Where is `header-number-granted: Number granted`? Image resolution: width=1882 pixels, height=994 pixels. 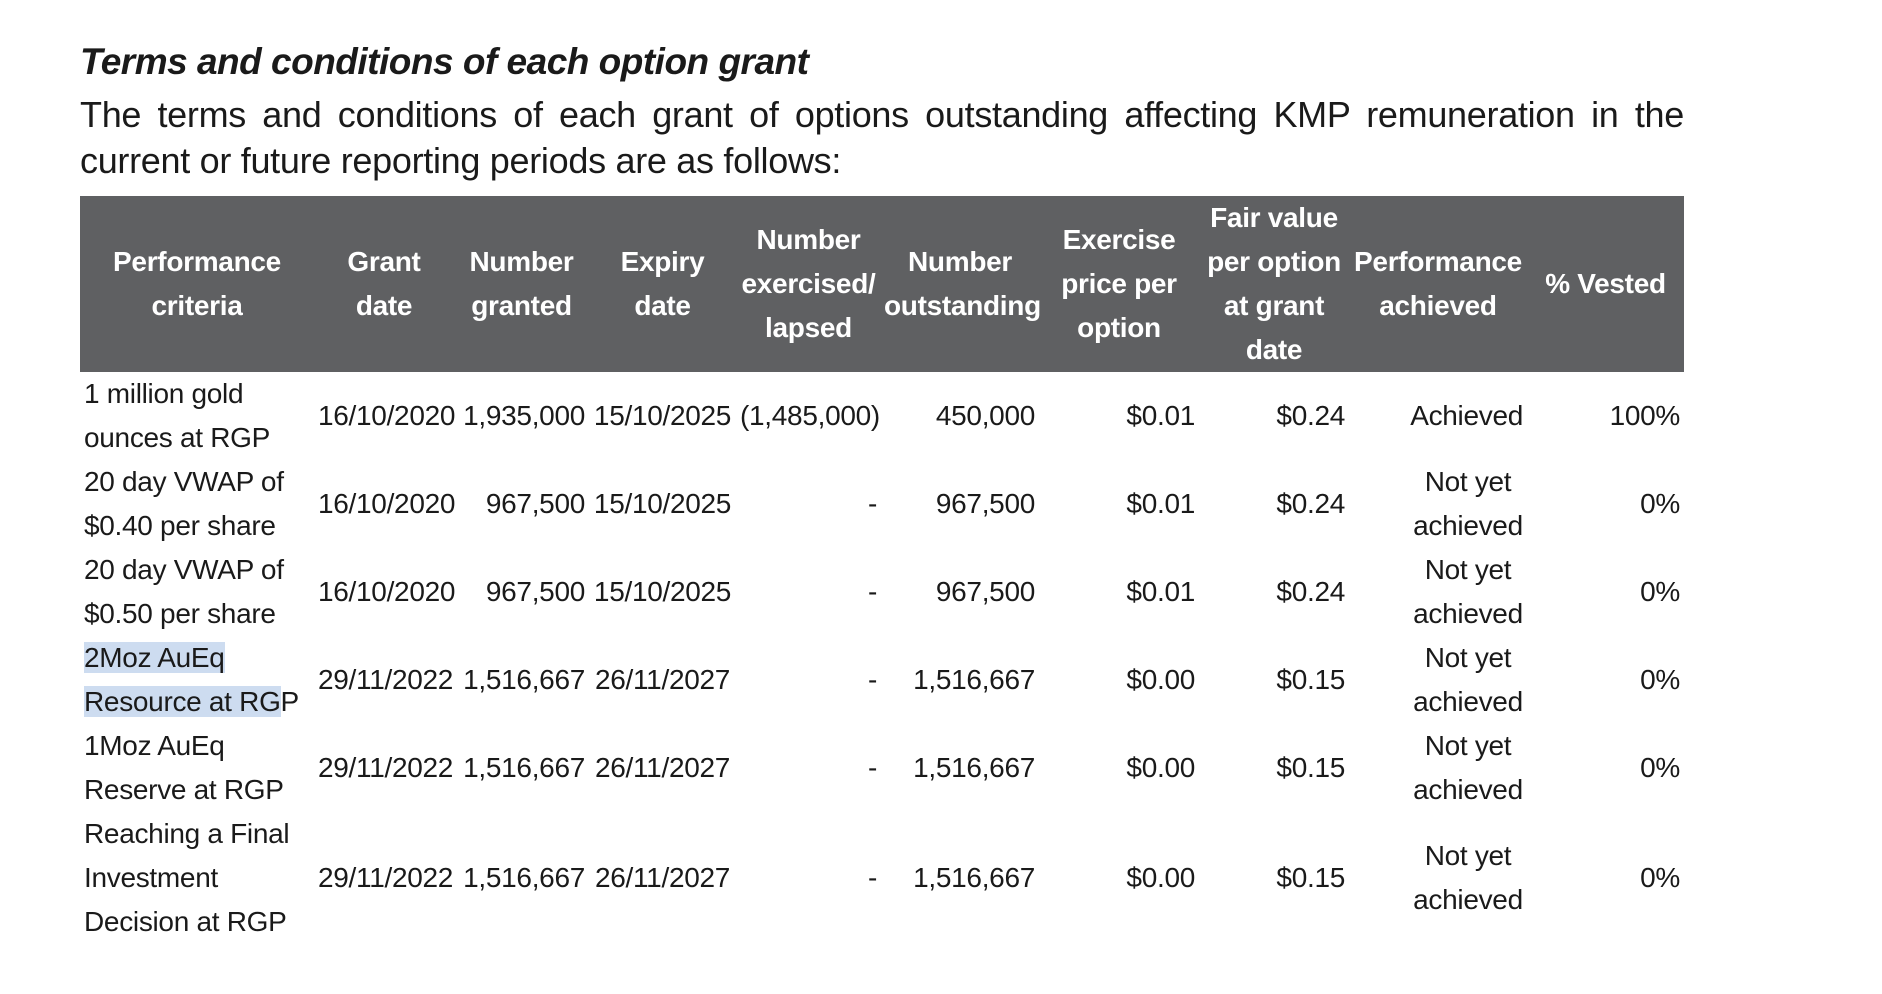
header-number-granted: Number granted is located at coordinates (521, 284).